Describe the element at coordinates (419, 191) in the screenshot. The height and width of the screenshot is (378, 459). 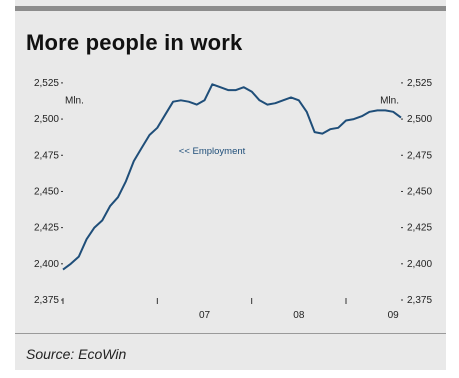
I see `y-tick-label-right: 2,450` at that location.